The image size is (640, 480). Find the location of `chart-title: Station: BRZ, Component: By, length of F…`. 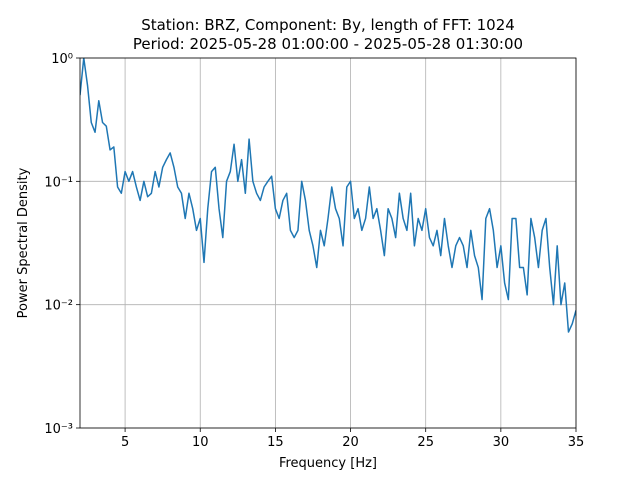

chart-title: Station: BRZ, Component: By, length of F… is located at coordinates (328, 25).